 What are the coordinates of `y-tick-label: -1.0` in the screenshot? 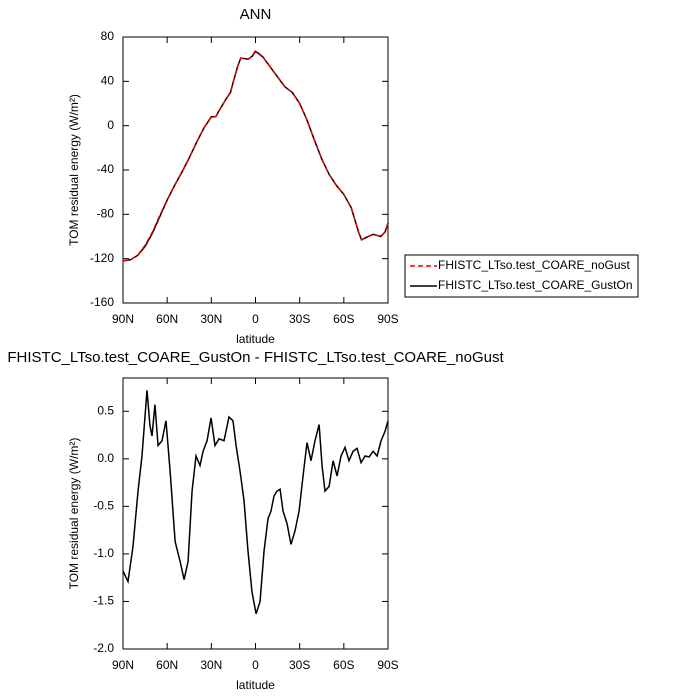 It's located at (103, 553).